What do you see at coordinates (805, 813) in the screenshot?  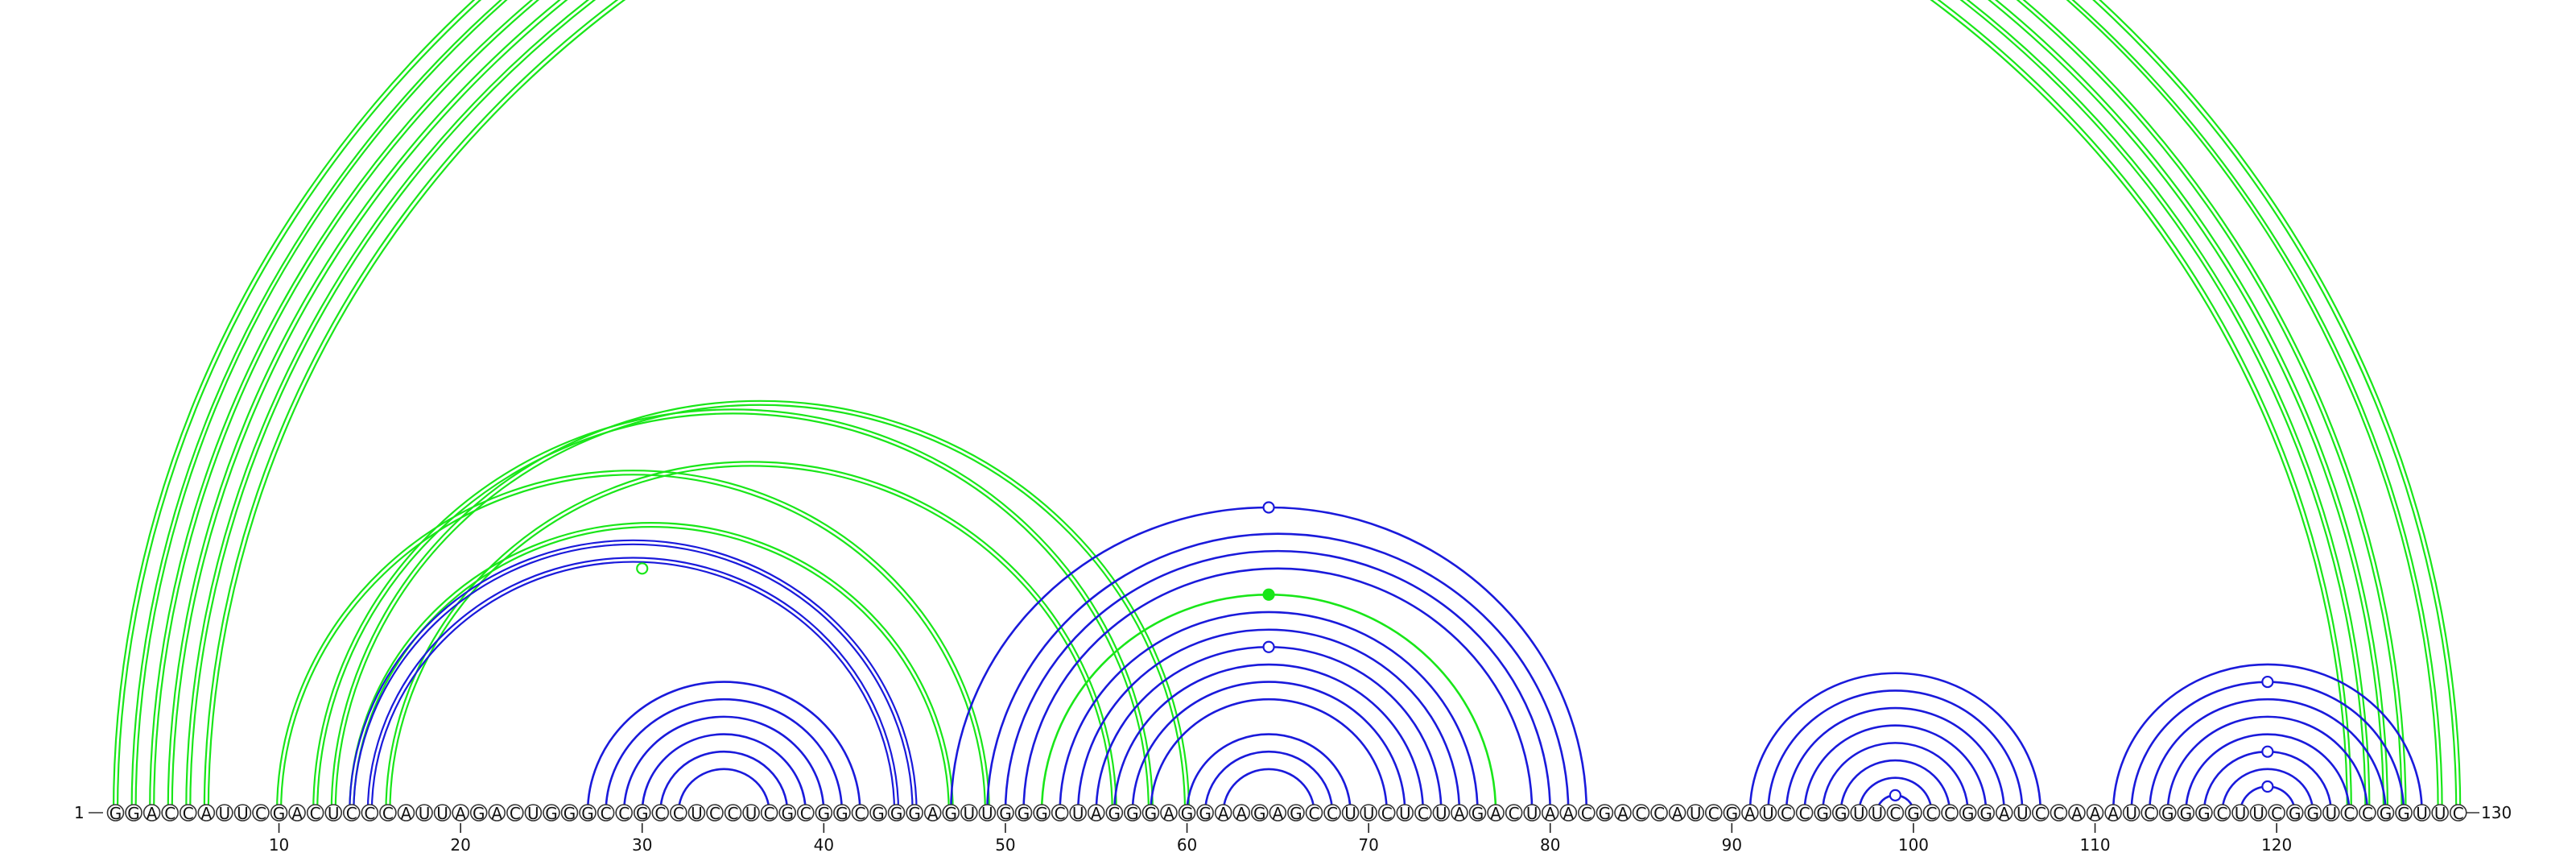 I see `nucleotide-39: C` at bounding box center [805, 813].